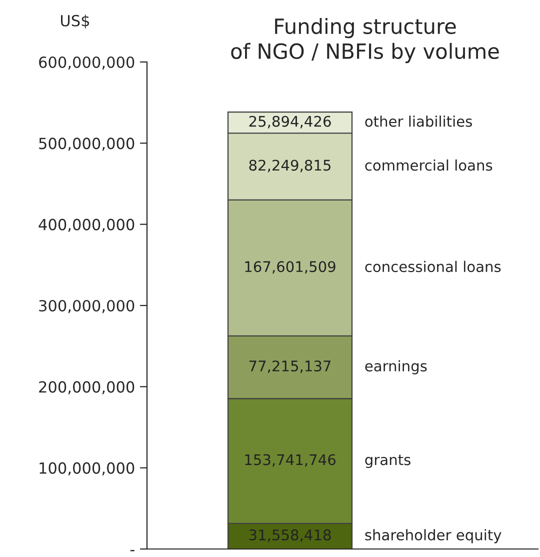 The width and height of the screenshot is (540, 557). Describe the element at coordinates (418, 121) in the screenshot. I see `series-label: other liabilities` at that location.